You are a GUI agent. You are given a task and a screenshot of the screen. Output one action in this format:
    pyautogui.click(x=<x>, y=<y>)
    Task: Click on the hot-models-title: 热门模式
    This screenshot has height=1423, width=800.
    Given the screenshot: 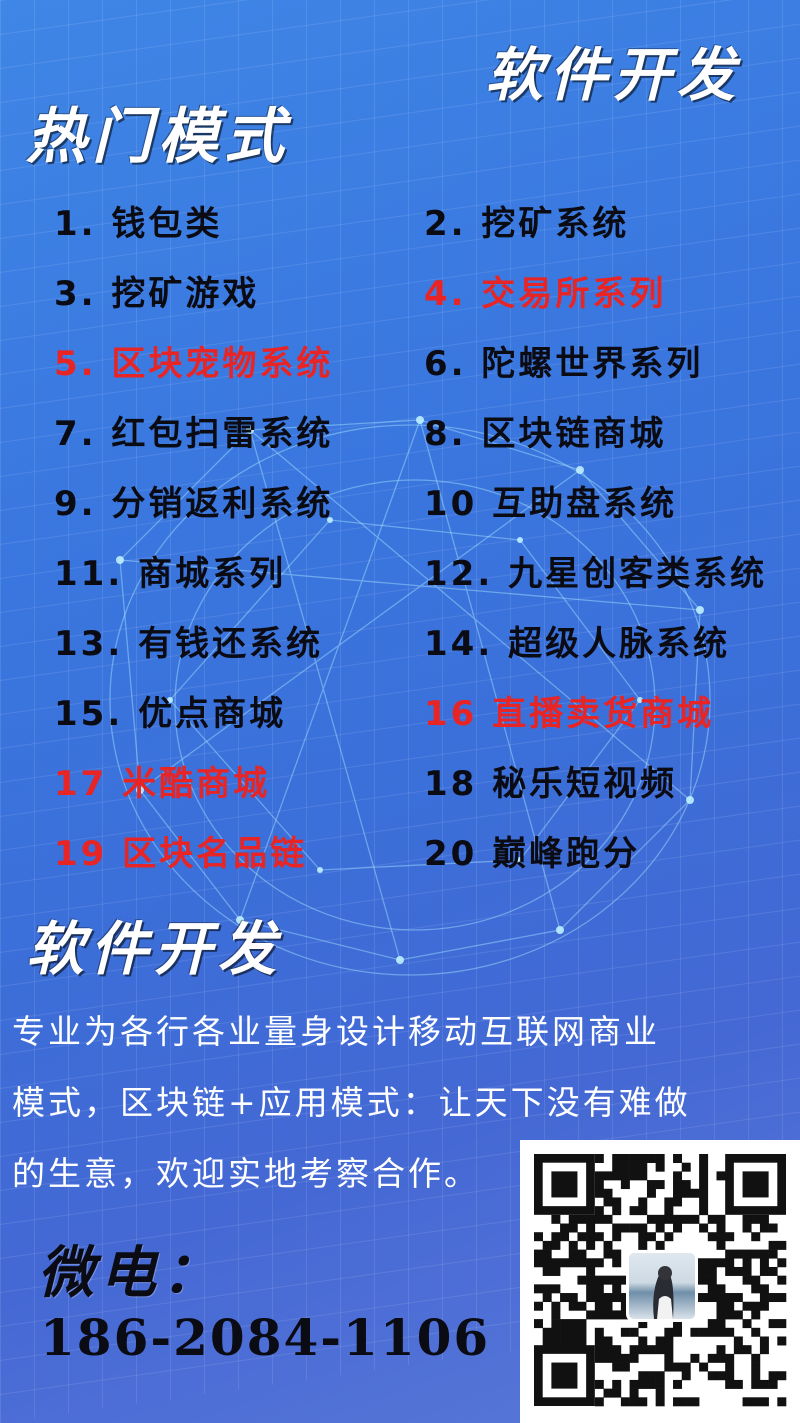 What is the action you would take?
    pyautogui.click(x=158, y=137)
    